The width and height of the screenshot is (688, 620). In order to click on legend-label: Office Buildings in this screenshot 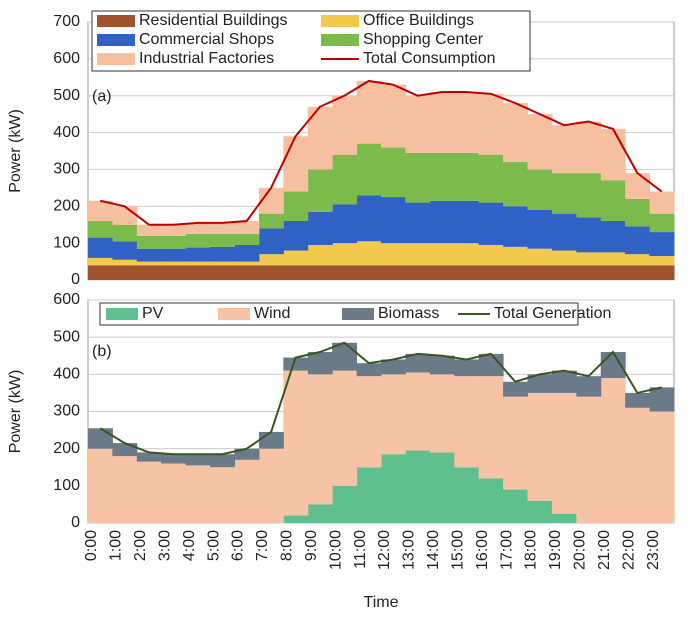, I will do `click(418, 20)`.